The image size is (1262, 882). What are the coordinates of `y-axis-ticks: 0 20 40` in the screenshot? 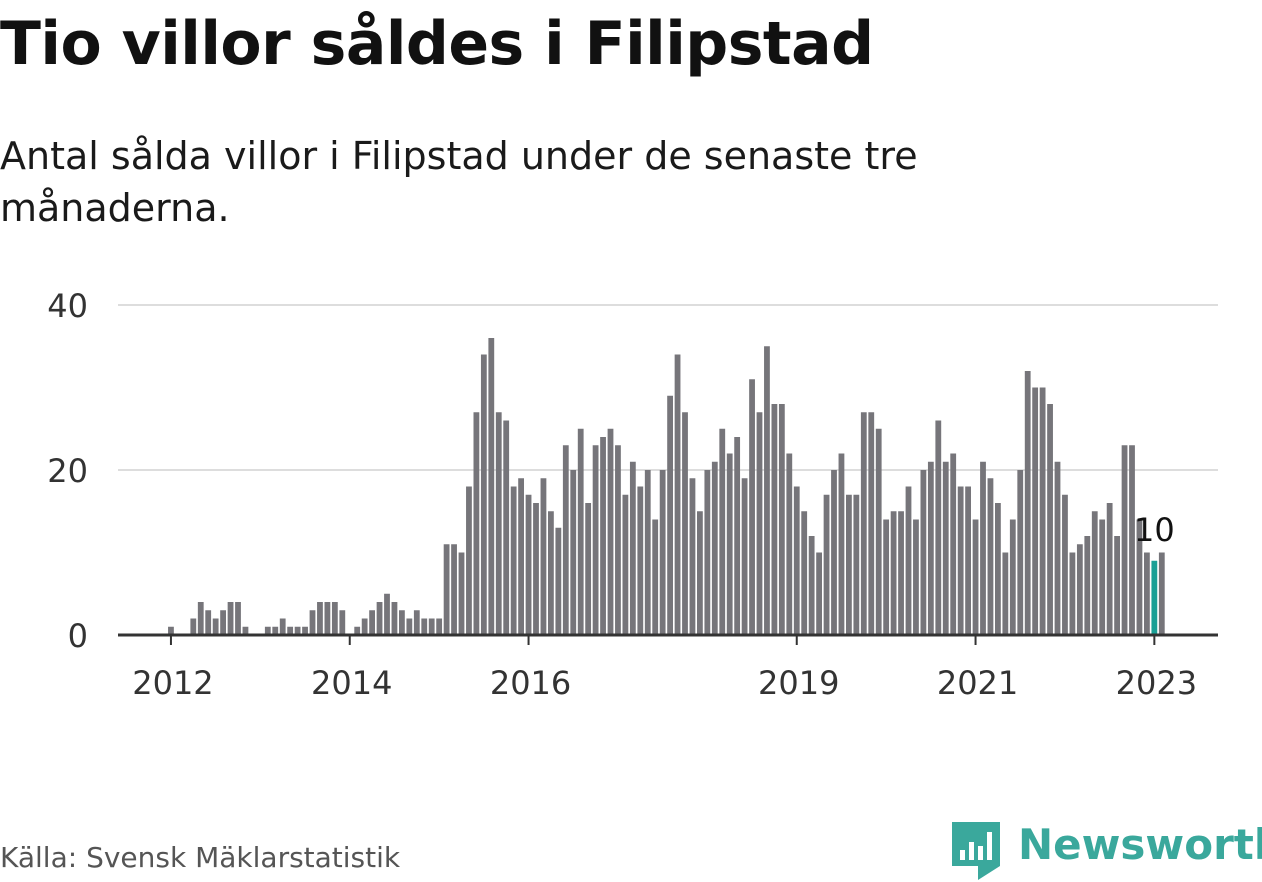 It's located at (67, 471).